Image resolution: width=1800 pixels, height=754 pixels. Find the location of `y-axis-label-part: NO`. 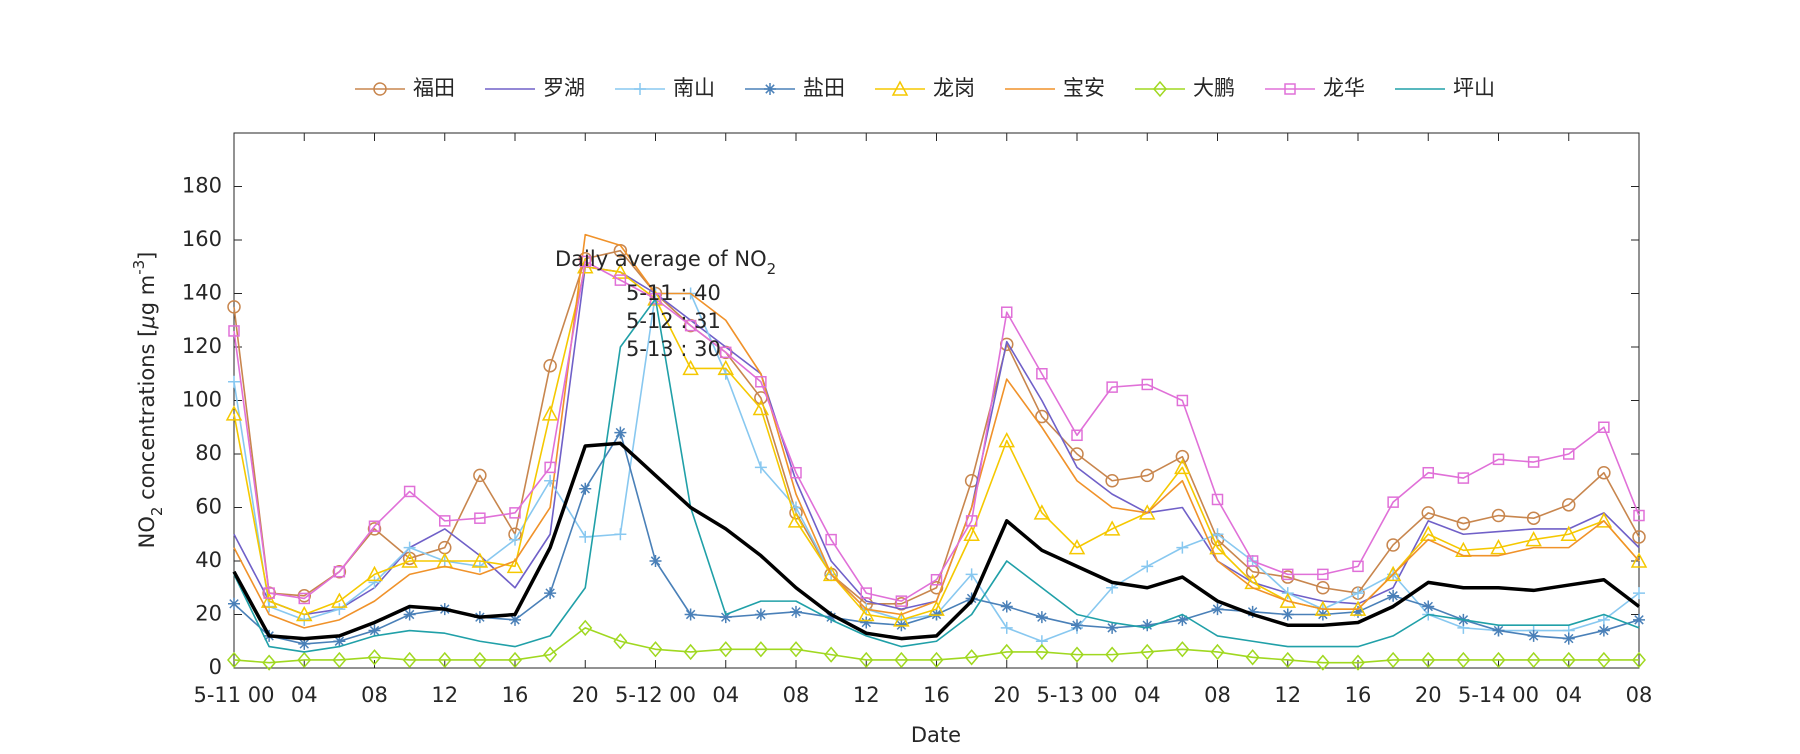

y-axis-label-part: NO is located at coordinates (147, 532).